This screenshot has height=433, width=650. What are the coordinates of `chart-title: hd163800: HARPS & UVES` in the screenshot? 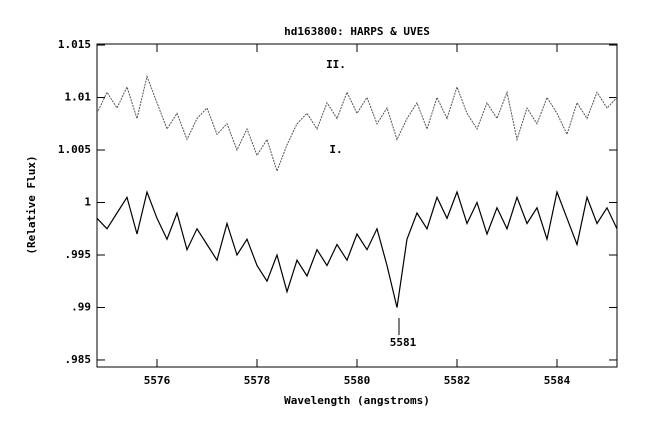 It's located at (357, 31).